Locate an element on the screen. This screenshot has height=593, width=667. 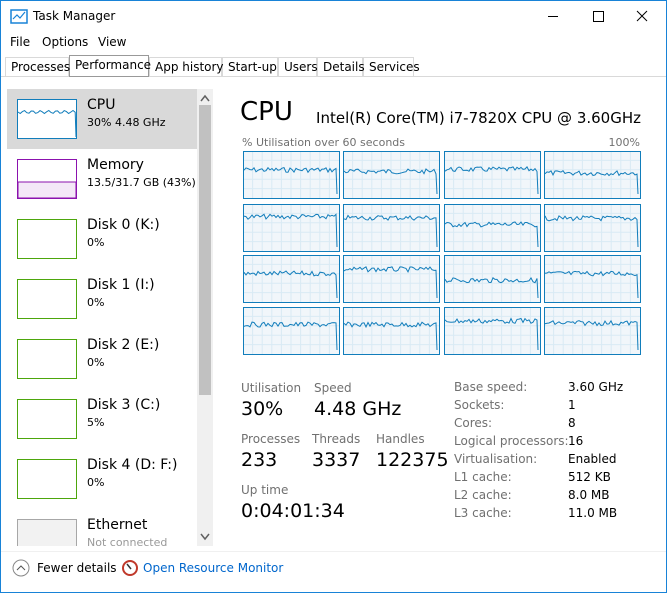
spec-value: 3.60 GHz is located at coordinates (596, 387).